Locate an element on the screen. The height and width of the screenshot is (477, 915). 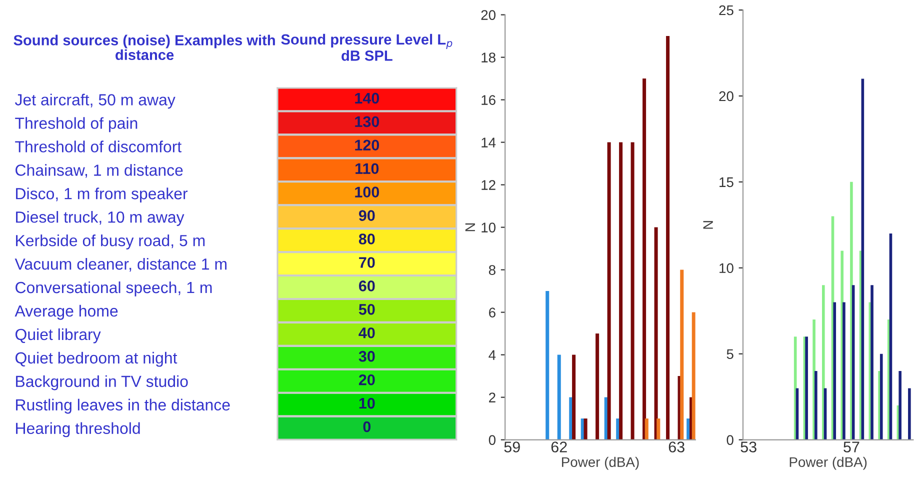
y-tick-label: Conversational speech, 1 m is located at coordinates (114, 288).